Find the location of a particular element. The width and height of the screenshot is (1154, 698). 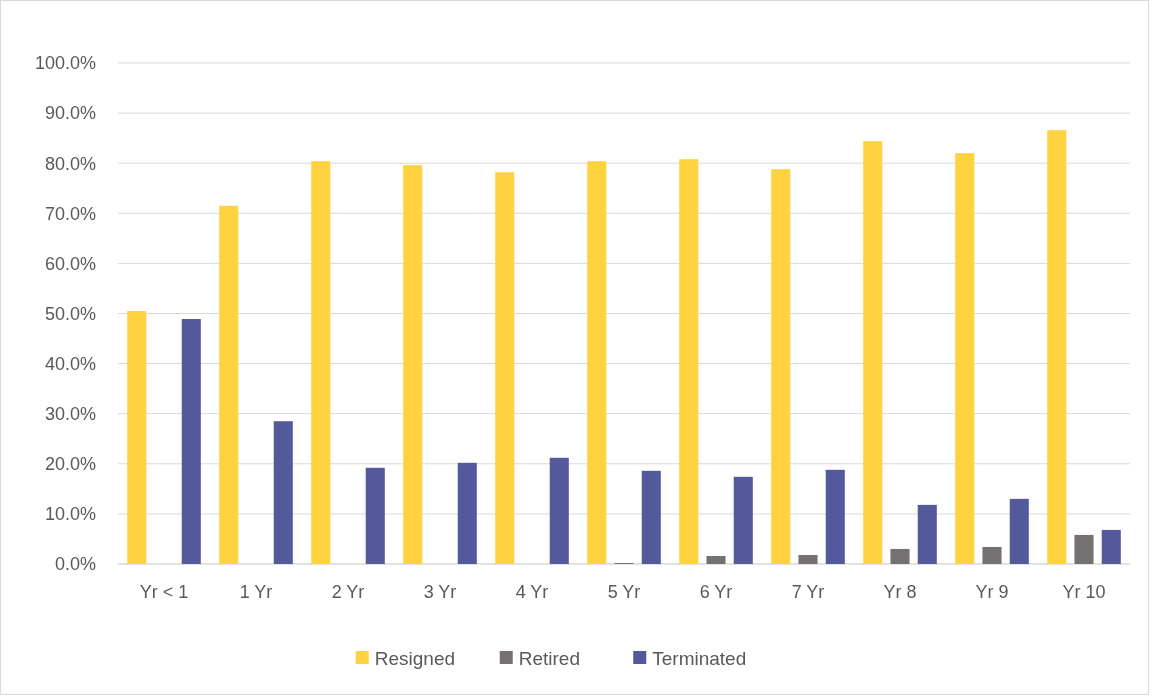

y-tick-label: 10.0% is located at coordinates (70, 514).